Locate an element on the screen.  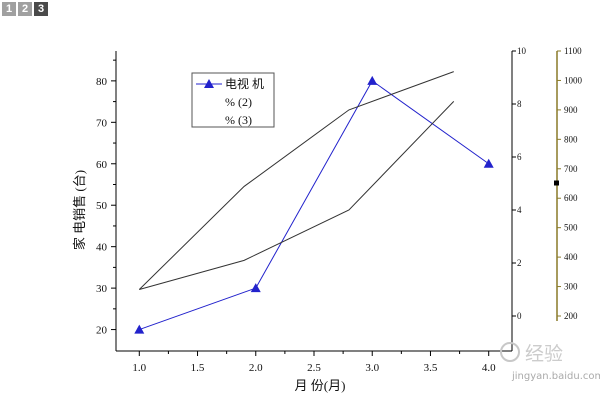
y3-axis-break-marker is located at coordinates (556, 183).